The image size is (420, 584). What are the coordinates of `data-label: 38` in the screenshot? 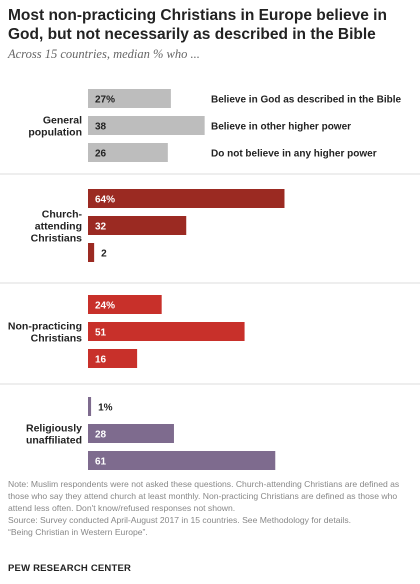 It's located at (101, 127).